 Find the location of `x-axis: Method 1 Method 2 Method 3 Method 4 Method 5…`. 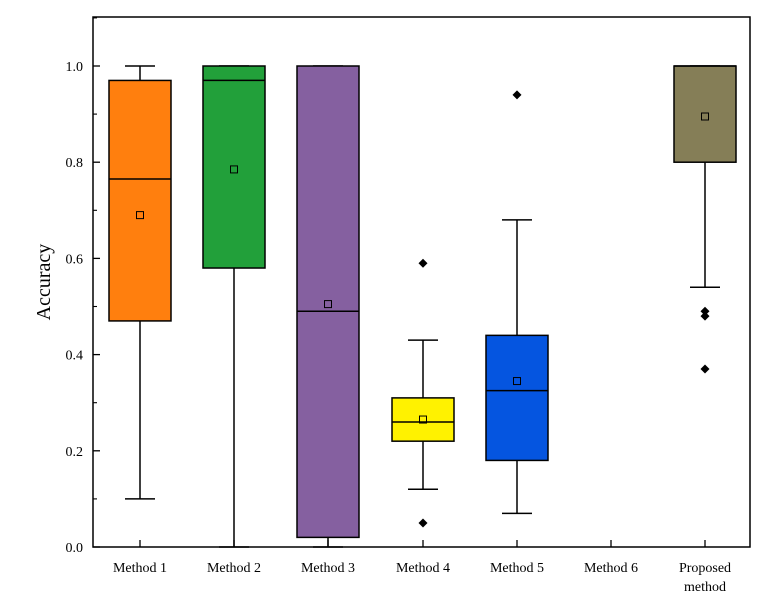

x-axis: Method 1 Method 2 Method 3 Method 4 Method 5… is located at coordinates (422, 567).